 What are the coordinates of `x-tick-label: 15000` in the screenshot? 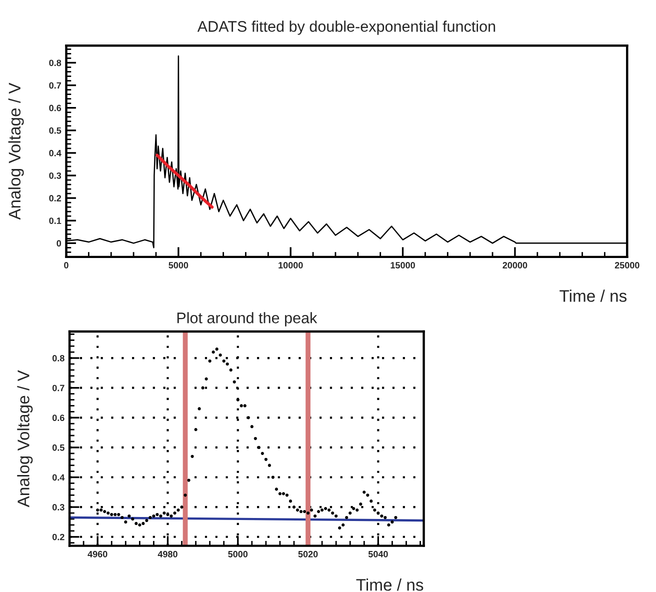 It's located at (402, 265).